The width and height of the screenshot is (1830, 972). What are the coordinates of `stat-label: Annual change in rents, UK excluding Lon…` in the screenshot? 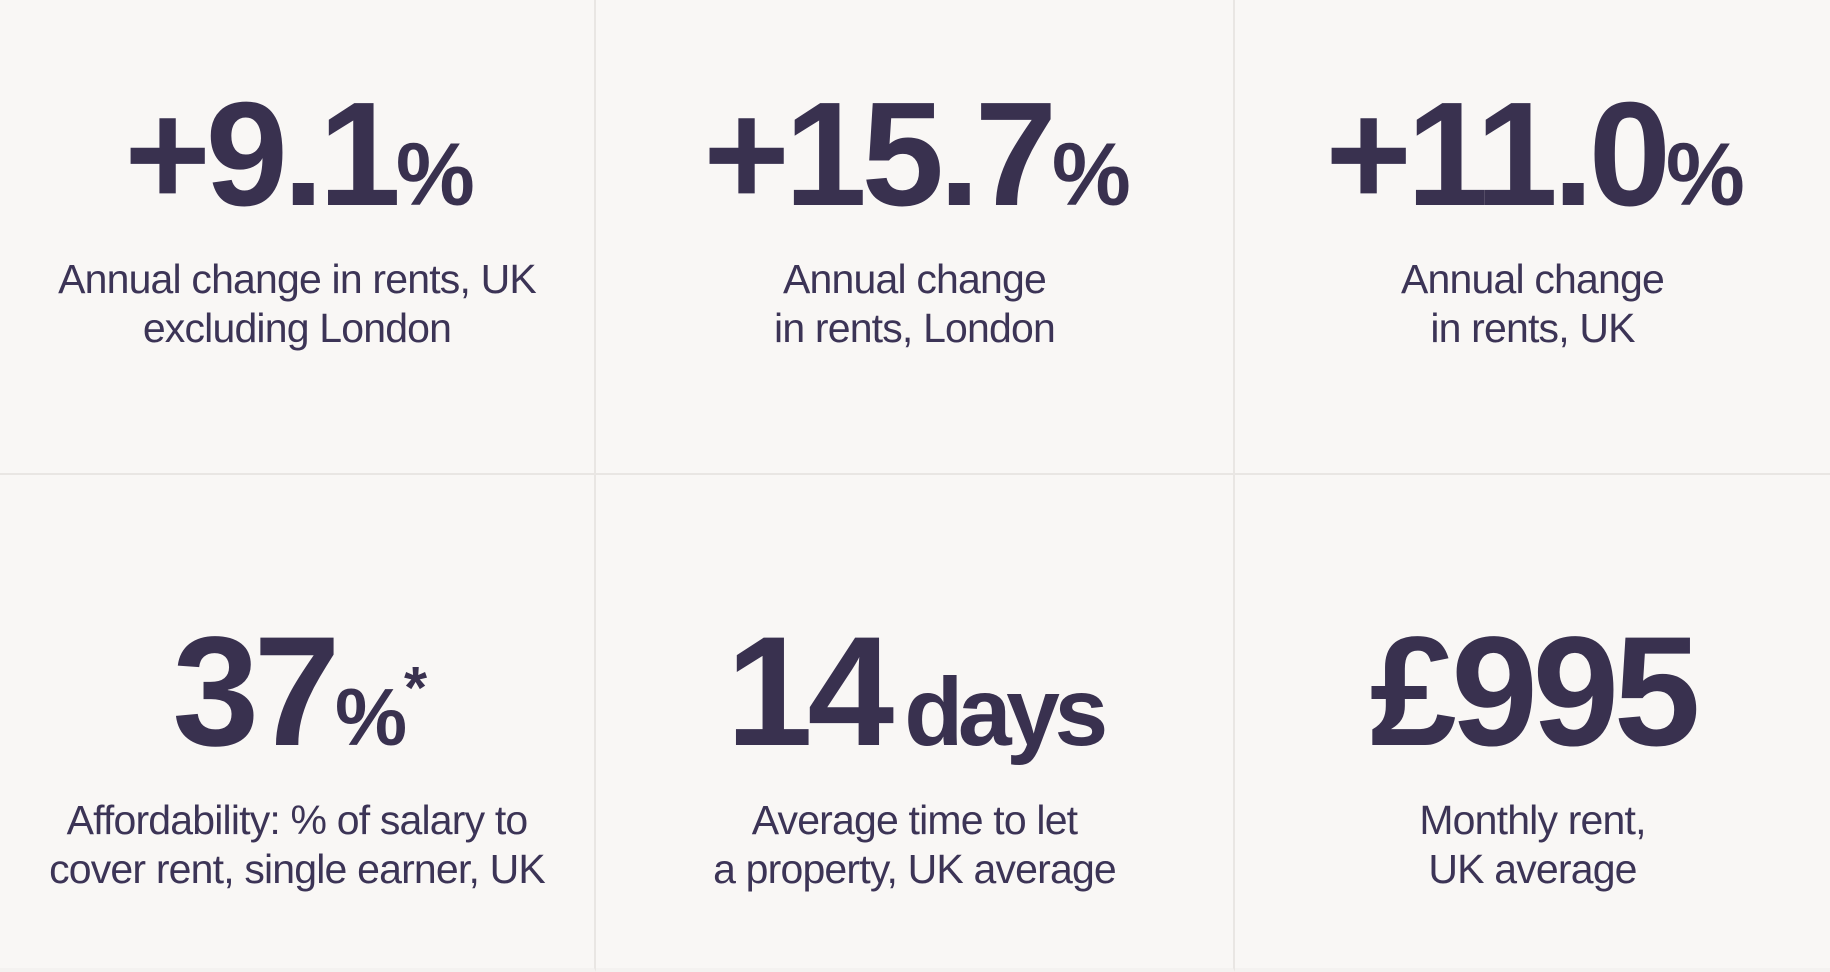 It's located at (297, 304).